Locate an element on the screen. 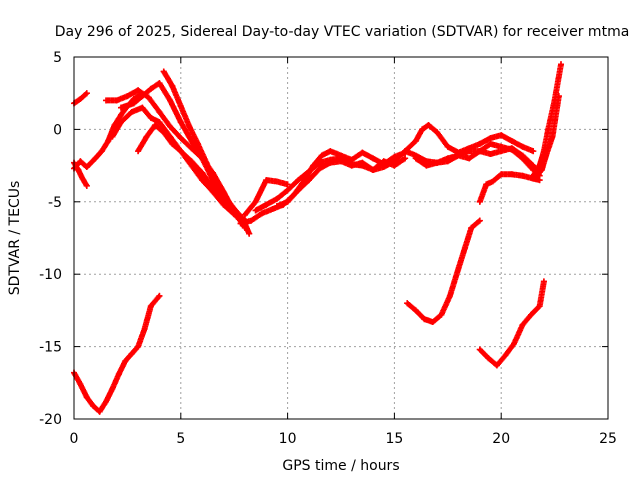  x-tick-label: 25 is located at coordinates (608, 439).